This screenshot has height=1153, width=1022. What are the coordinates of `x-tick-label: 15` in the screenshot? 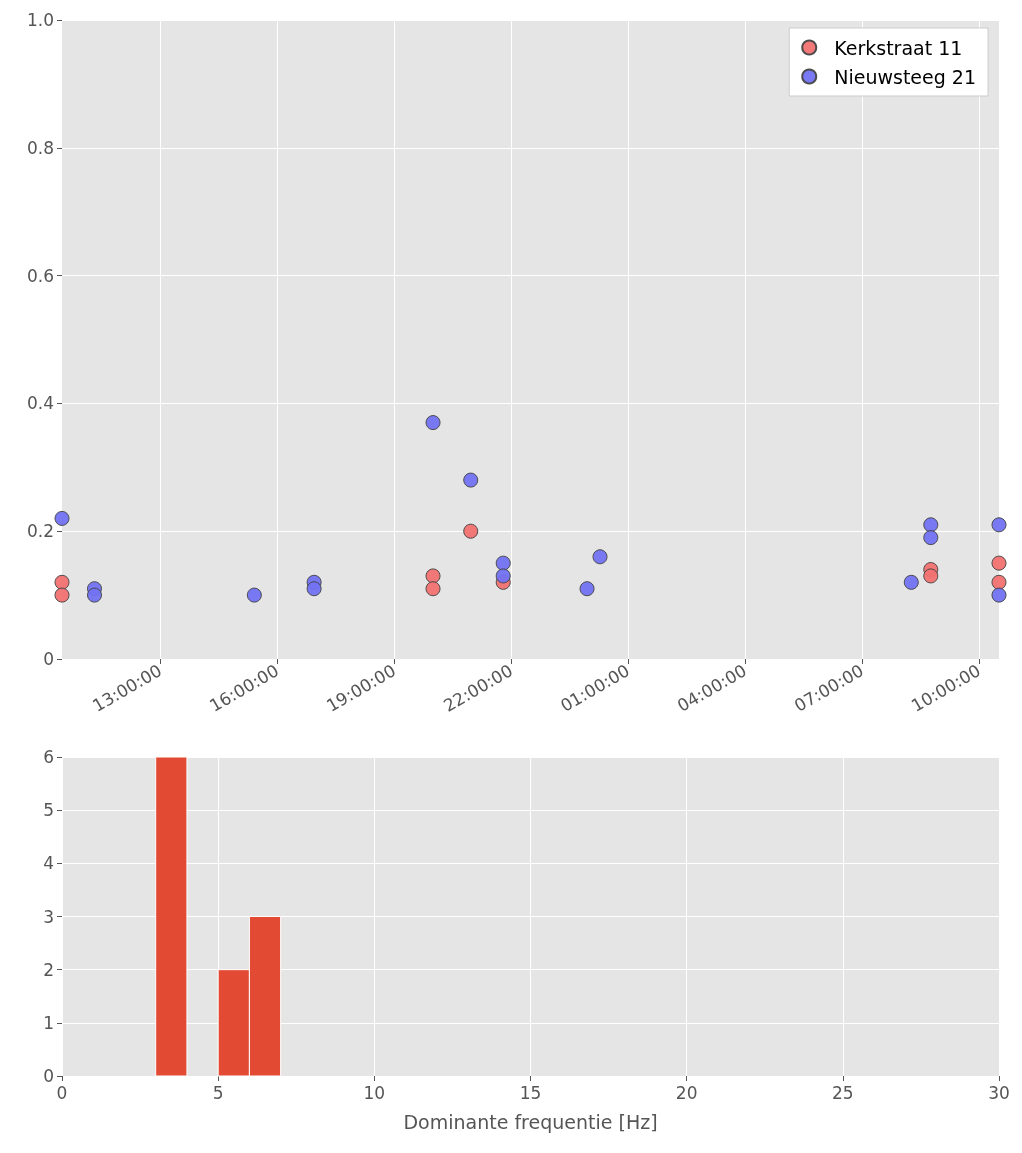 It's located at (530, 1092).